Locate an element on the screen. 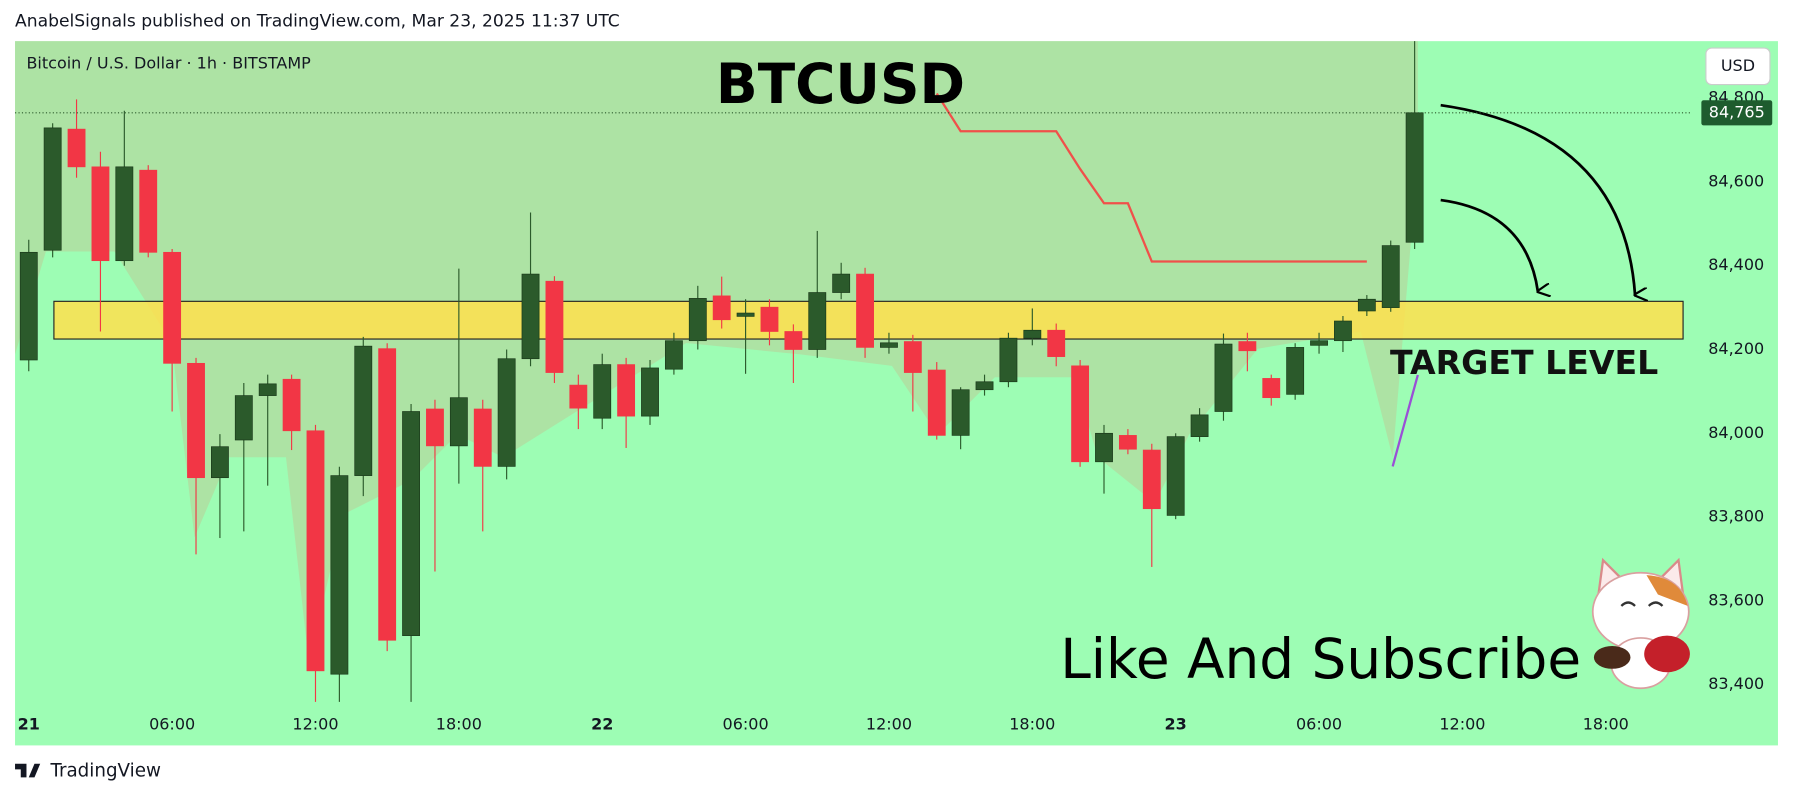 The width and height of the screenshot is (1793, 798). currency-button is located at coordinates (1738, 66).